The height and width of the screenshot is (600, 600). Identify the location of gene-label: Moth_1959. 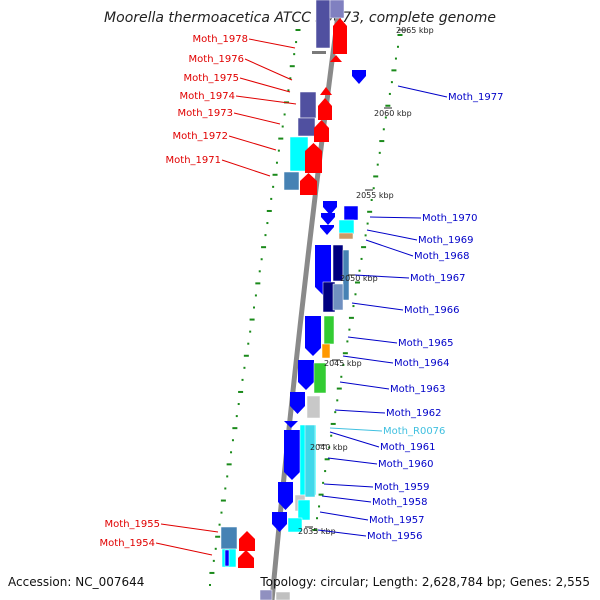
(401, 487).